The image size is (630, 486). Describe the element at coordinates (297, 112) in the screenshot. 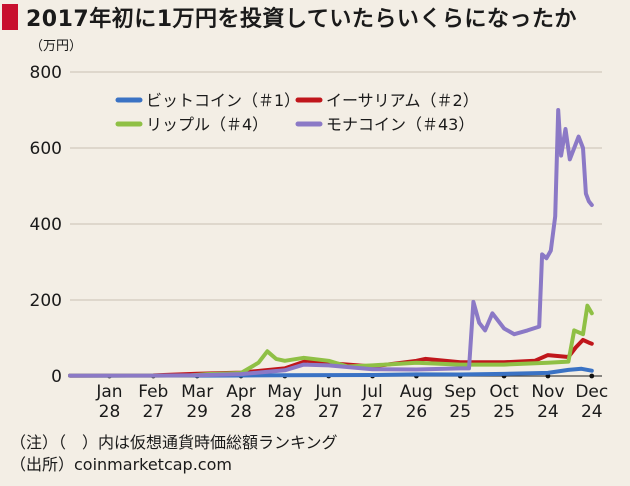

I see `legend: ビットコイン（＃1） イーサリアム（＃2） リップル（＃4） モナコイン（＃43）` at that location.